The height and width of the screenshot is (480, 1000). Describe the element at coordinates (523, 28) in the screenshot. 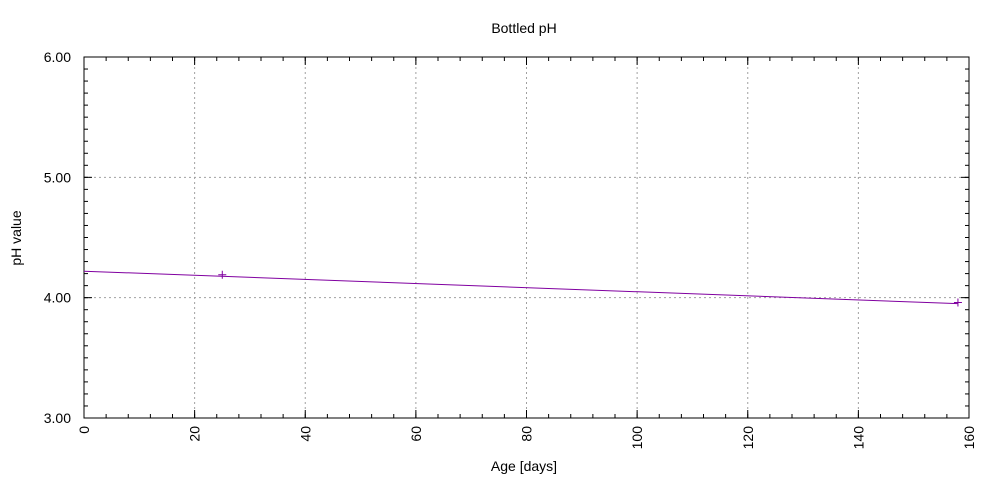

I see `chart-title: Bottled pH` at that location.